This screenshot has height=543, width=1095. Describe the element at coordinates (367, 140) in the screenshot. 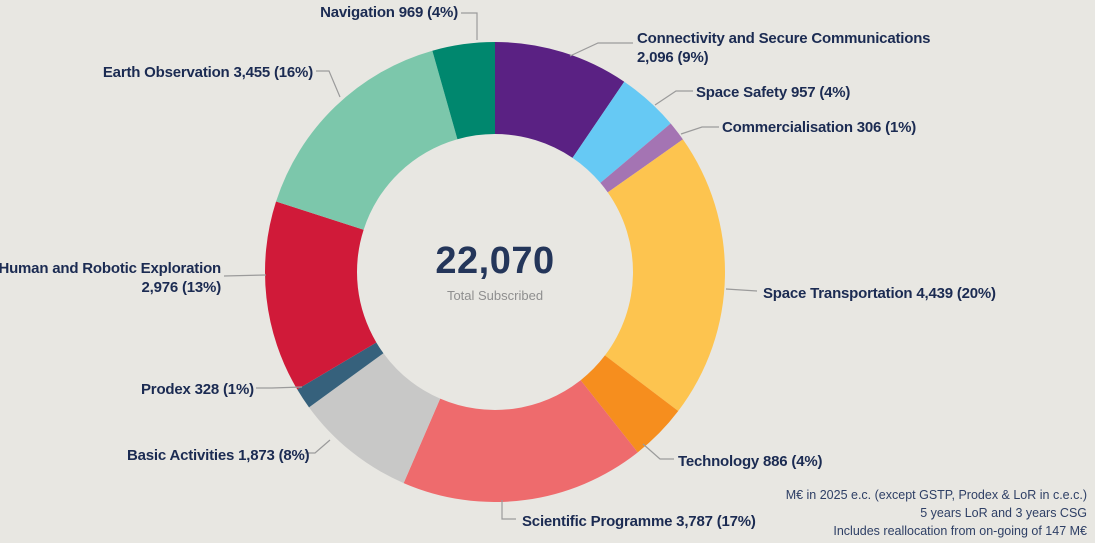

I see `pie-segment-earth-observation` at that location.